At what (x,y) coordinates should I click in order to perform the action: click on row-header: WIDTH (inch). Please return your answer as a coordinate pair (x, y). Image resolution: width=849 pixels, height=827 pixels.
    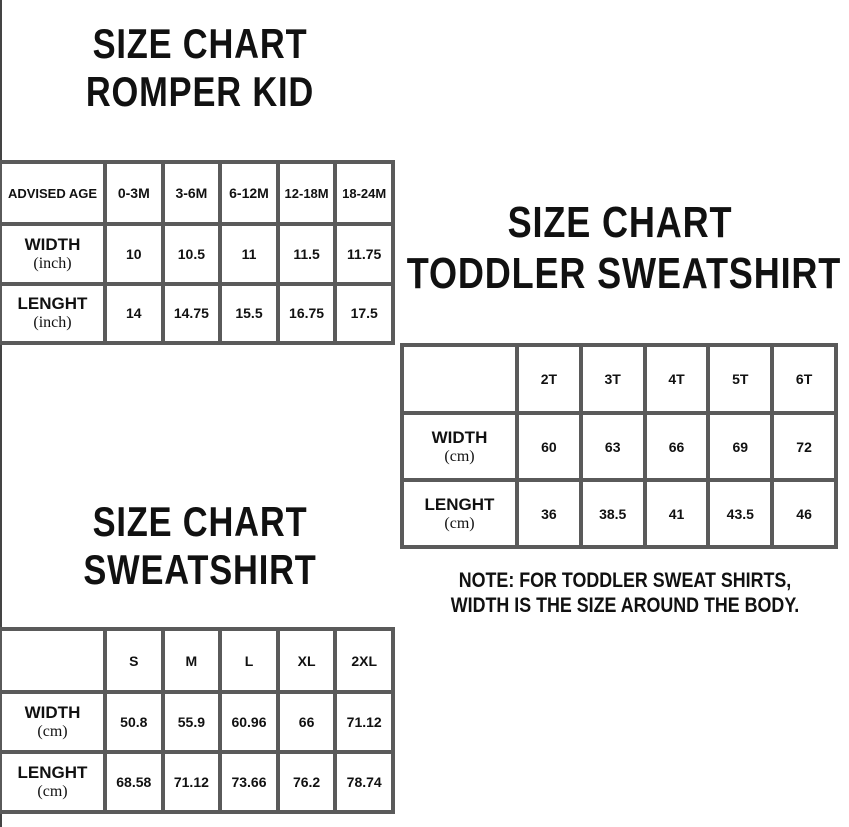
    Looking at the image, I should click on (53, 254).